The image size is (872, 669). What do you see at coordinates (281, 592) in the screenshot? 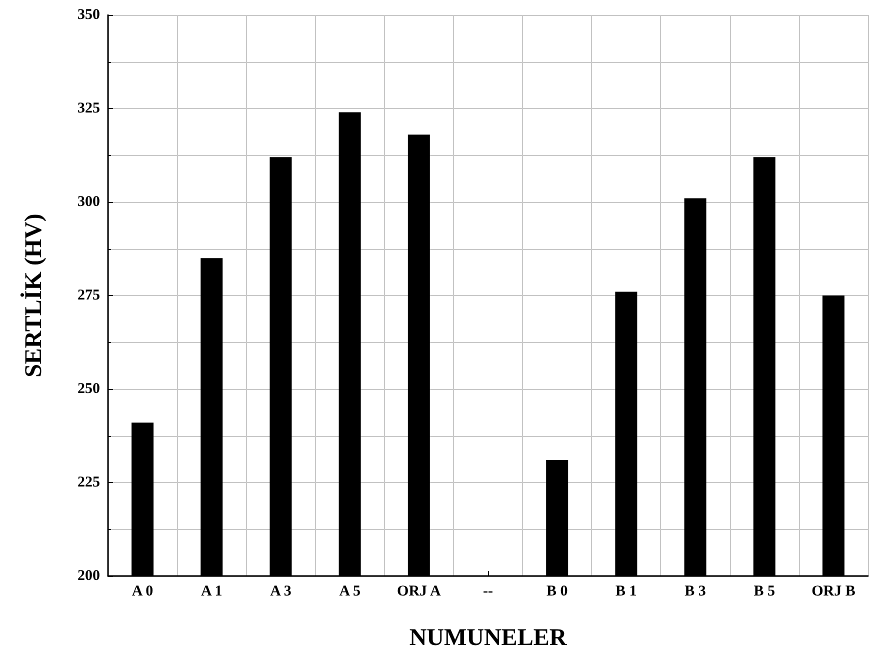
I see `x-tick-label: A 3` at bounding box center [281, 592].